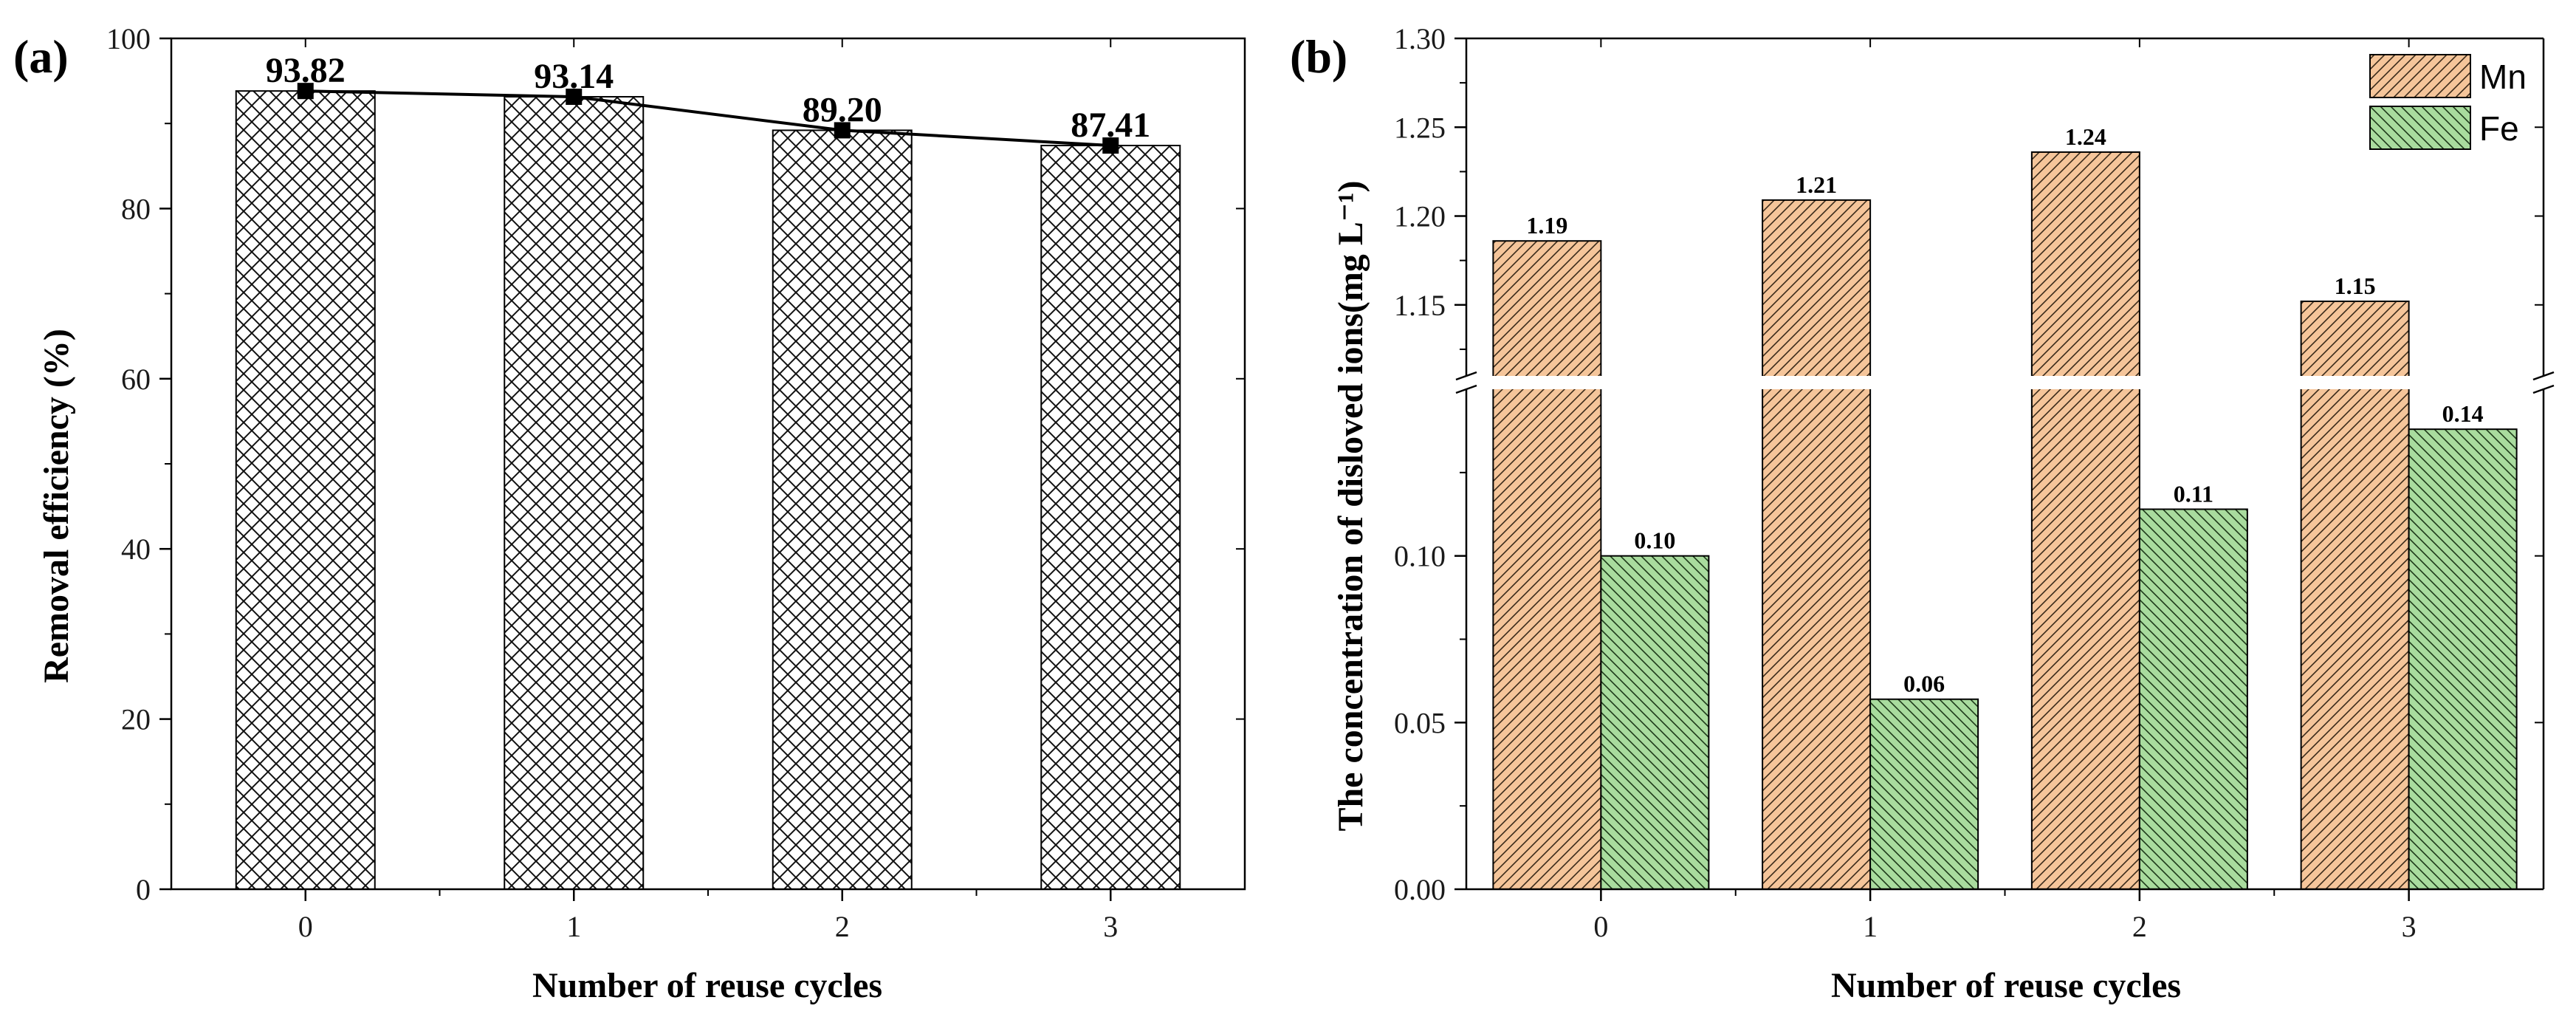 This screenshot has height=1017, width=2576. Describe the element at coordinates (1816, 185) in the screenshot. I see `data-label-mn-cycle-1: 1.21` at that location.